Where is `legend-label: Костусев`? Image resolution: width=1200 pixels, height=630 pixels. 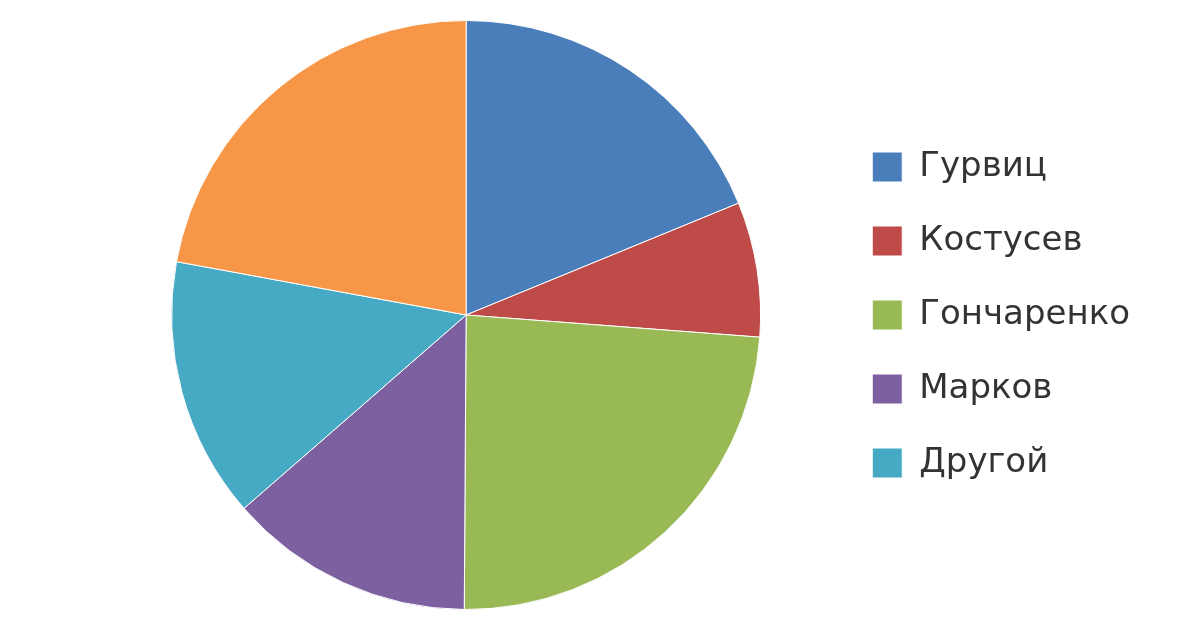 legend-label: Костусев is located at coordinates (1001, 237).